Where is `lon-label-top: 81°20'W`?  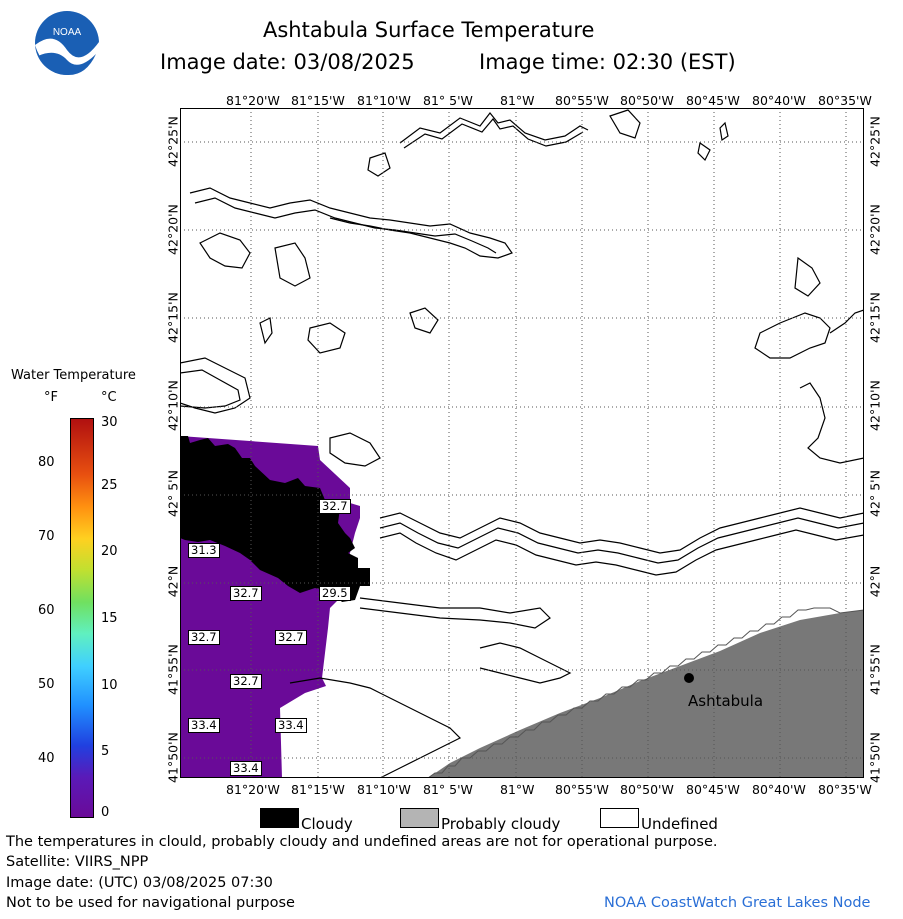
lon-label-top: 81°20'W is located at coordinates (253, 100).